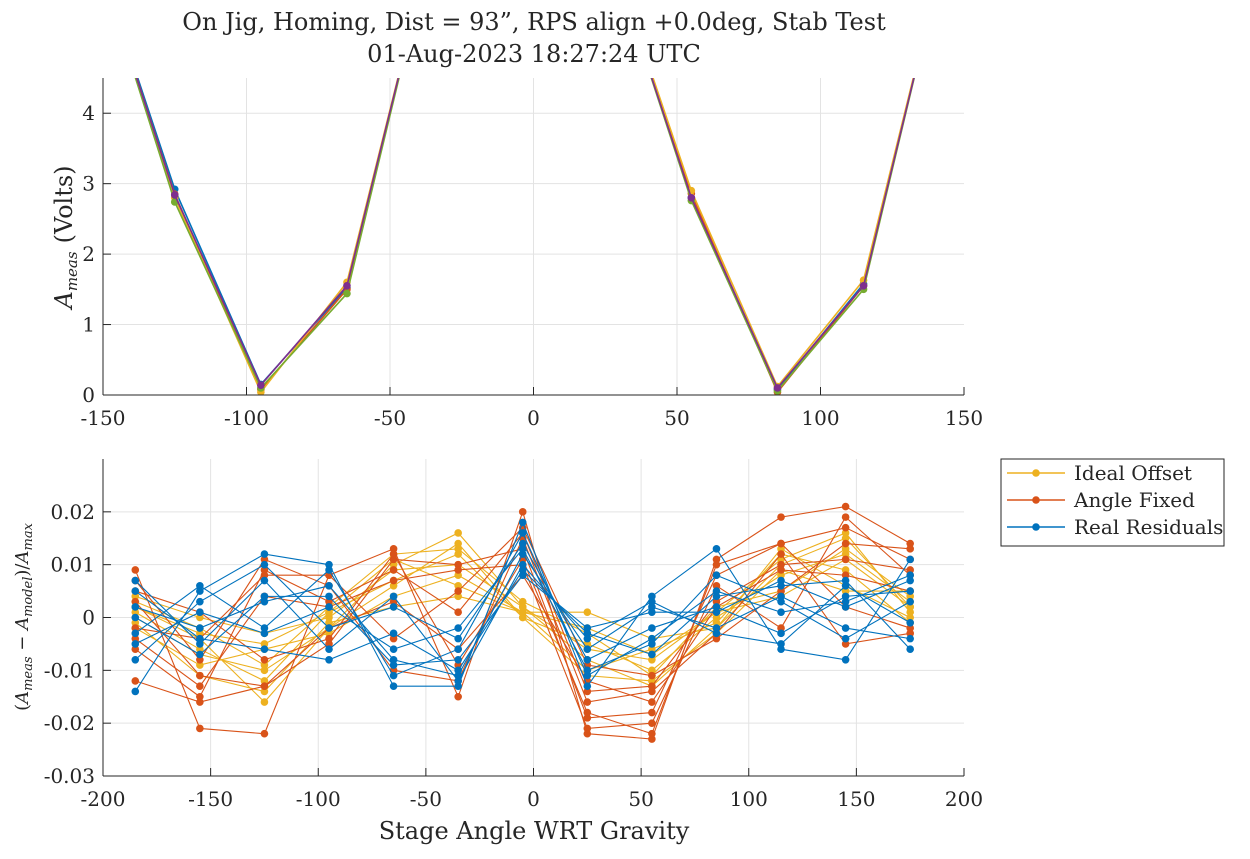 The height and width of the screenshot is (859, 1250). I want to click on bottom-x-tick-label: 50, so click(640, 799).